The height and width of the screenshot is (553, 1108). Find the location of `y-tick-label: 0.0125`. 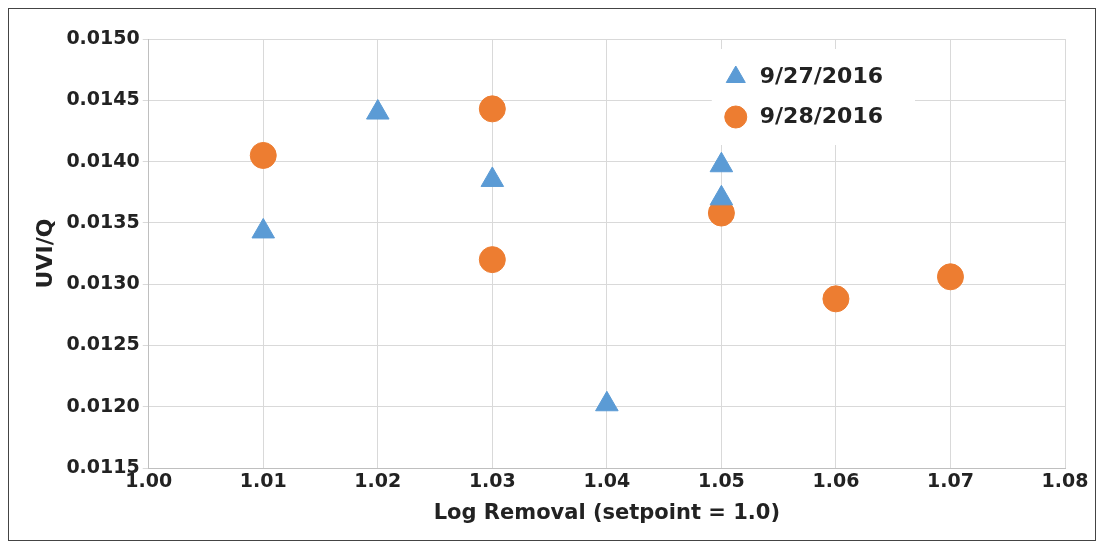

y-tick-label: 0.0125 is located at coordinates (103, 343).